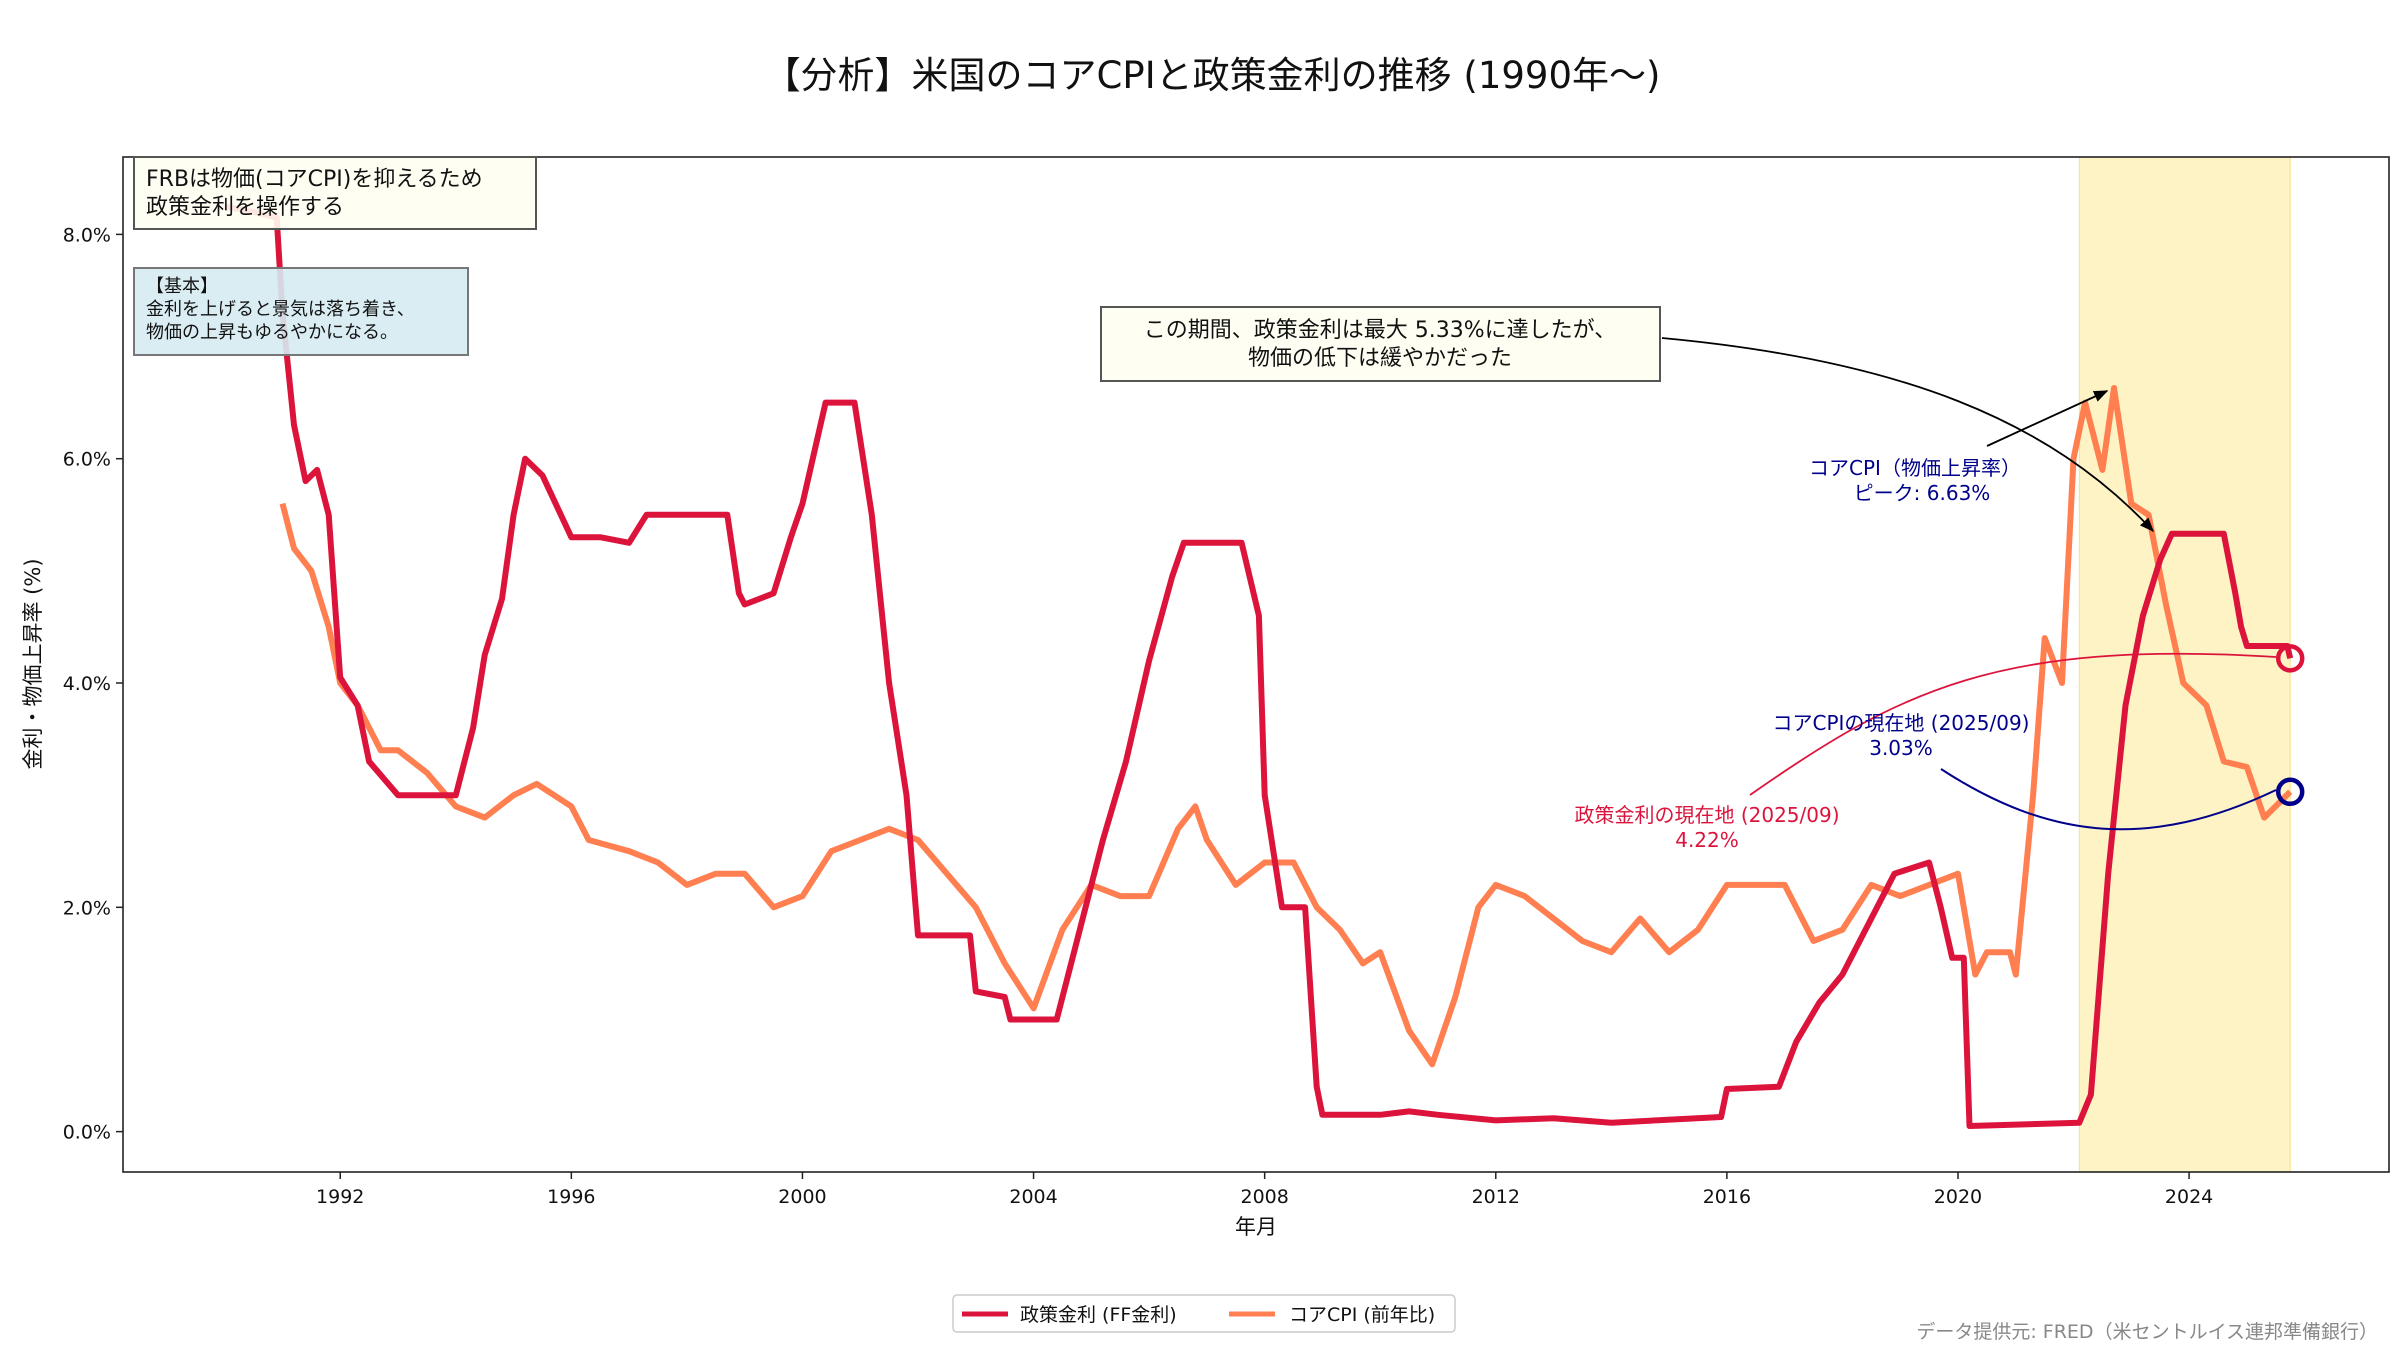 This screenshot has height=1350, width=2400. Describe the element at coordinates (1362, 1315) in the screenshot. I see `legend-label-cpi: コアCPI (前年比)` at that location.